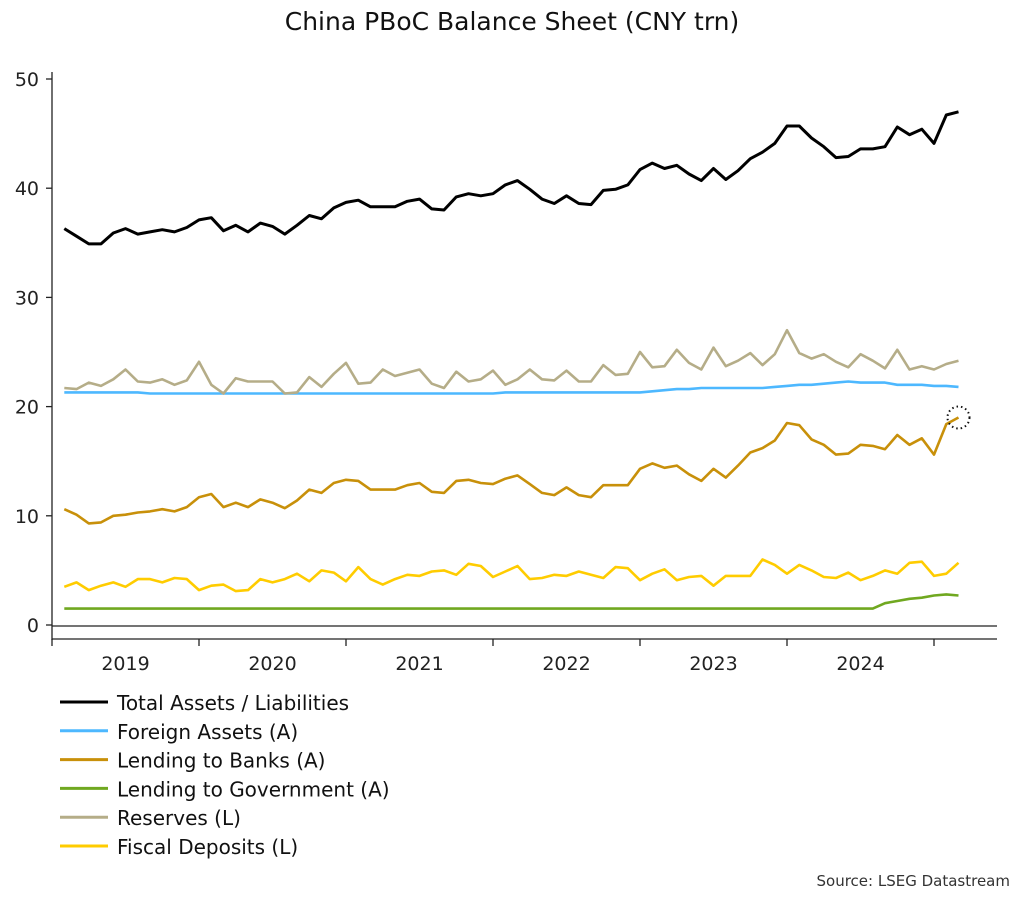  What do you see at coordinates (179, 818) in the screenshot?
I see `legend-label: Reserves (L)` at bounding box center [179, 818].